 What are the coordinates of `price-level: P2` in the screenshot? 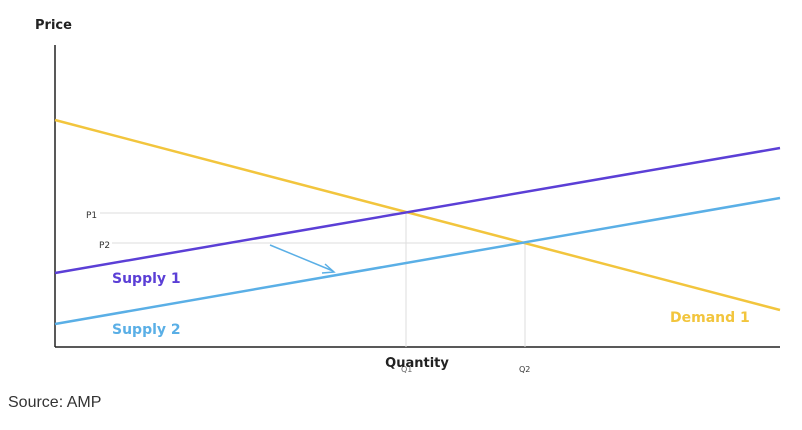 It's located at (104, 246).